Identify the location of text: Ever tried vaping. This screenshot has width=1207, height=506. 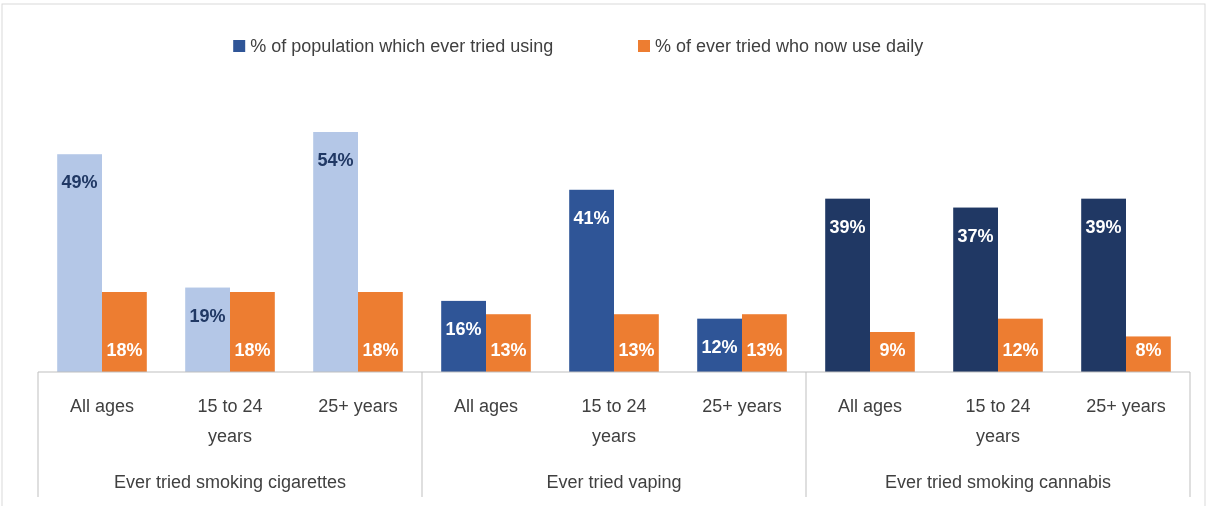
(614, 482).